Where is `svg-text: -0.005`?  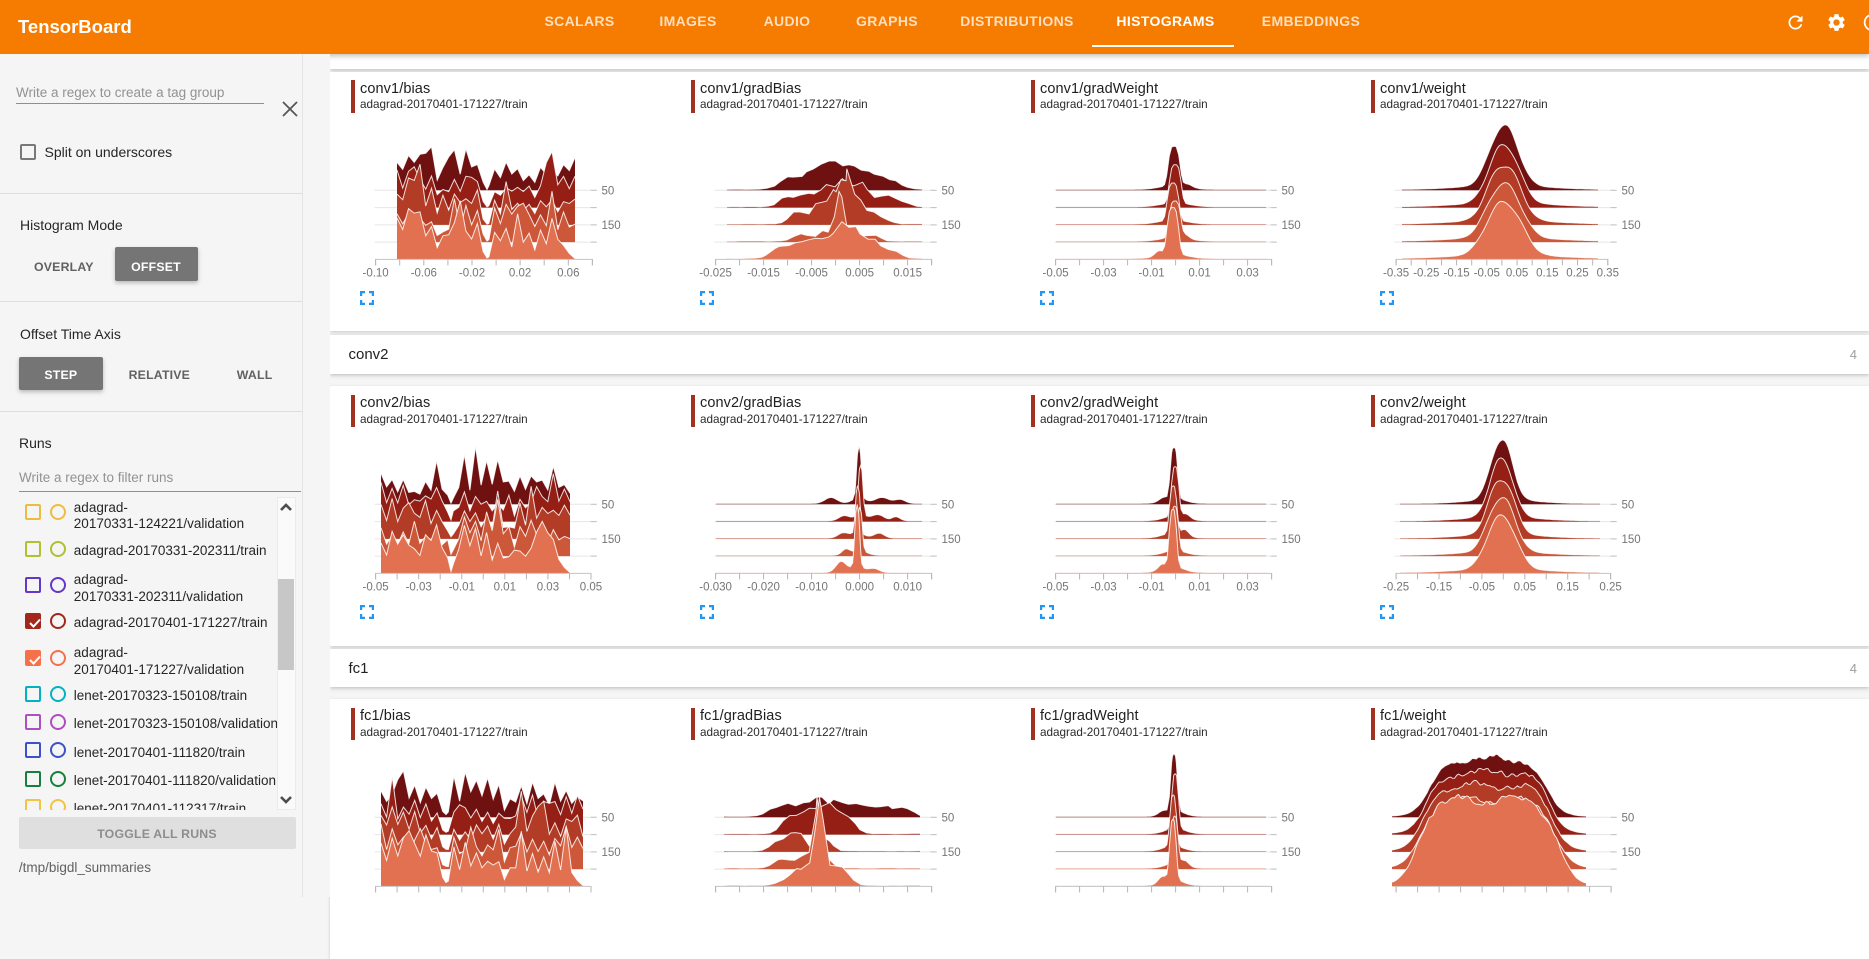 svg-text: -0.005 is located at coordinates (811, 273).